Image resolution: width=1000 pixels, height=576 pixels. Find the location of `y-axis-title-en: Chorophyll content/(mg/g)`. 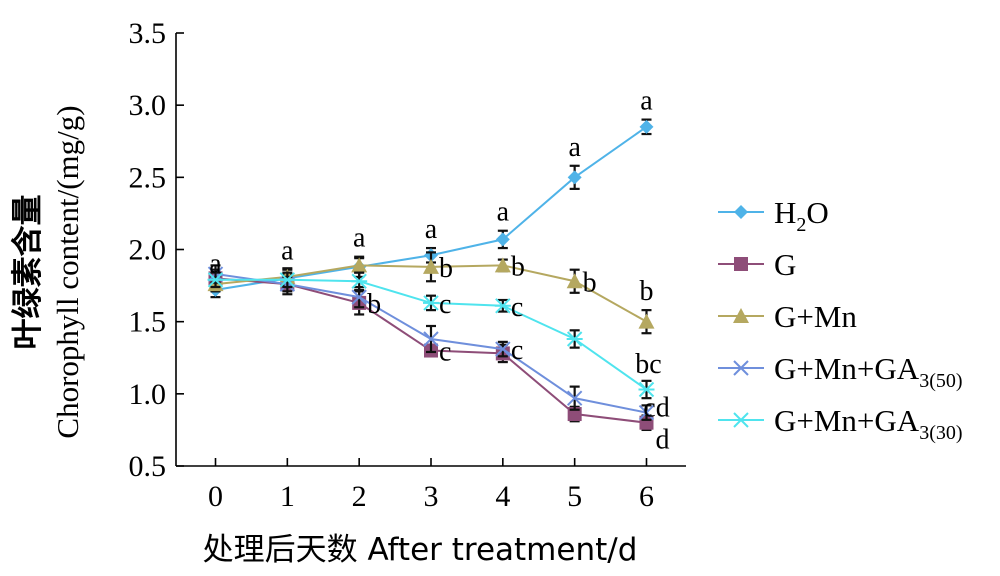

y-axis-title-en: Chorophyll content/(mg/g) is located at coordinates (67, 271).